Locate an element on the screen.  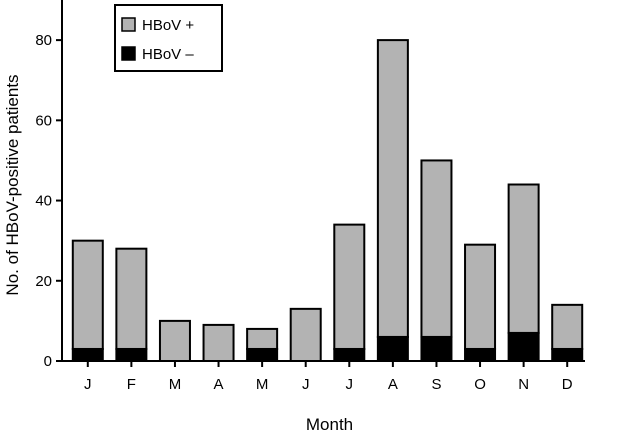
y-ticks: 0 20 40 60 80 is located at coordinates (48, 201).